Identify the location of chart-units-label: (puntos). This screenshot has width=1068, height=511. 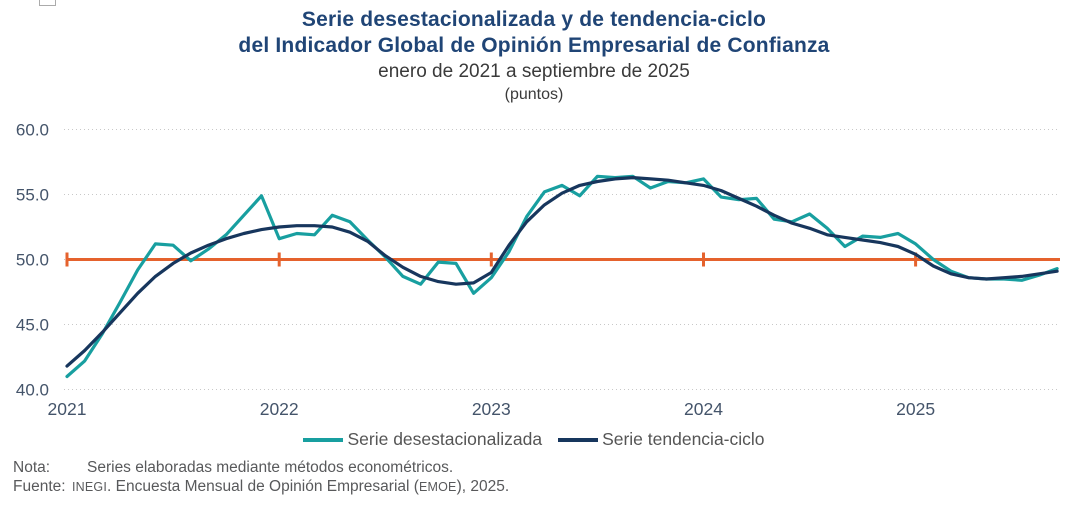
(534, 94).